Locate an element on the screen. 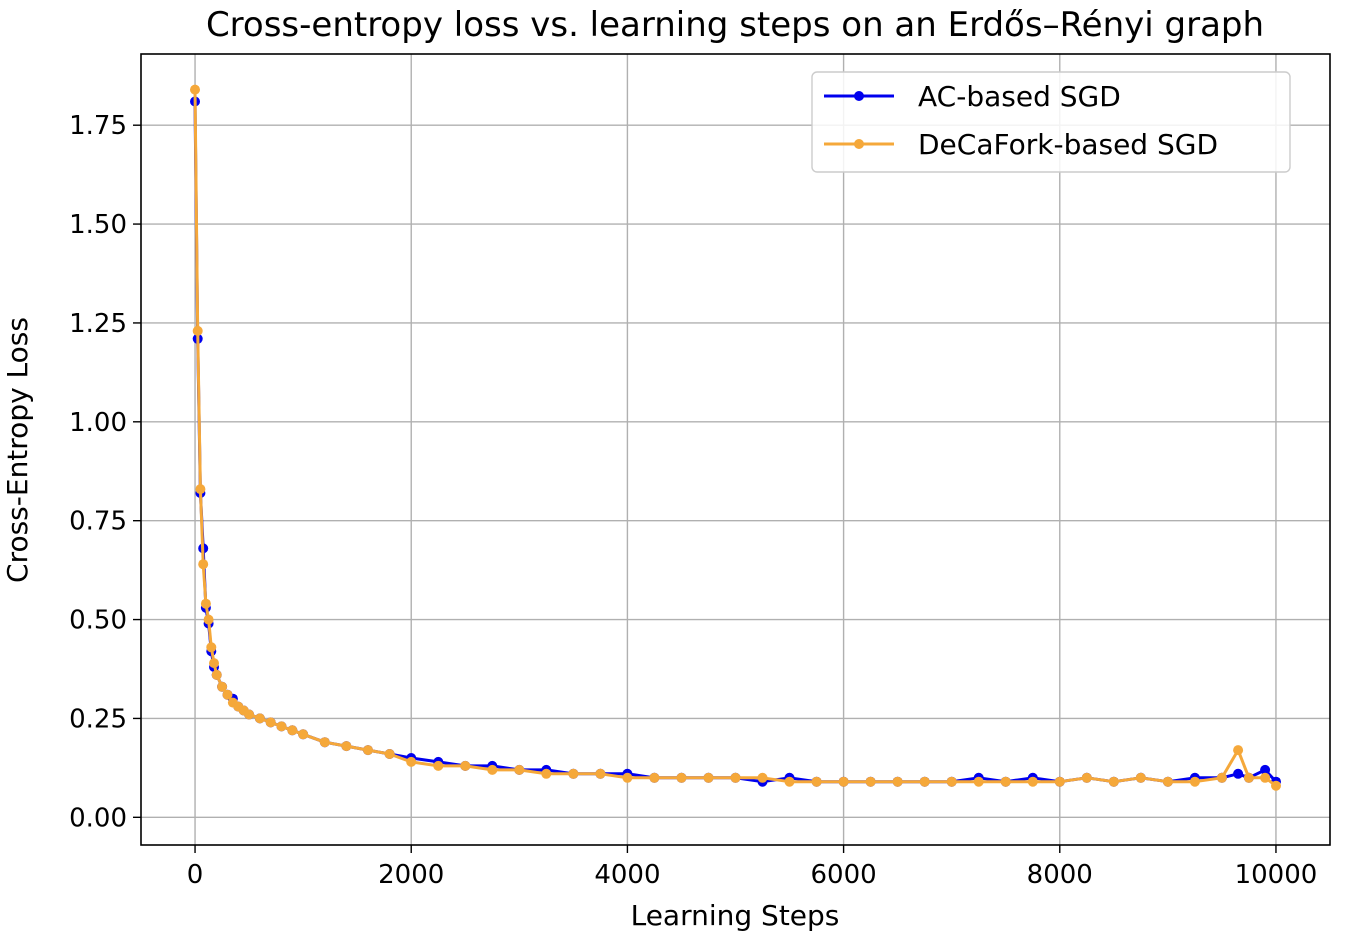 The image size is (1366, 944). y-tick-label: 0.50 is located at coordinates (98, 621).